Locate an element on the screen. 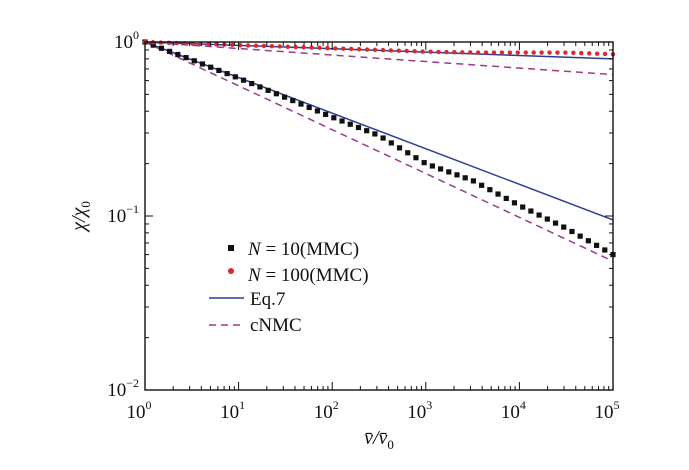  legend-label-cnmc: cNMC is located at coordinates (276, 325).